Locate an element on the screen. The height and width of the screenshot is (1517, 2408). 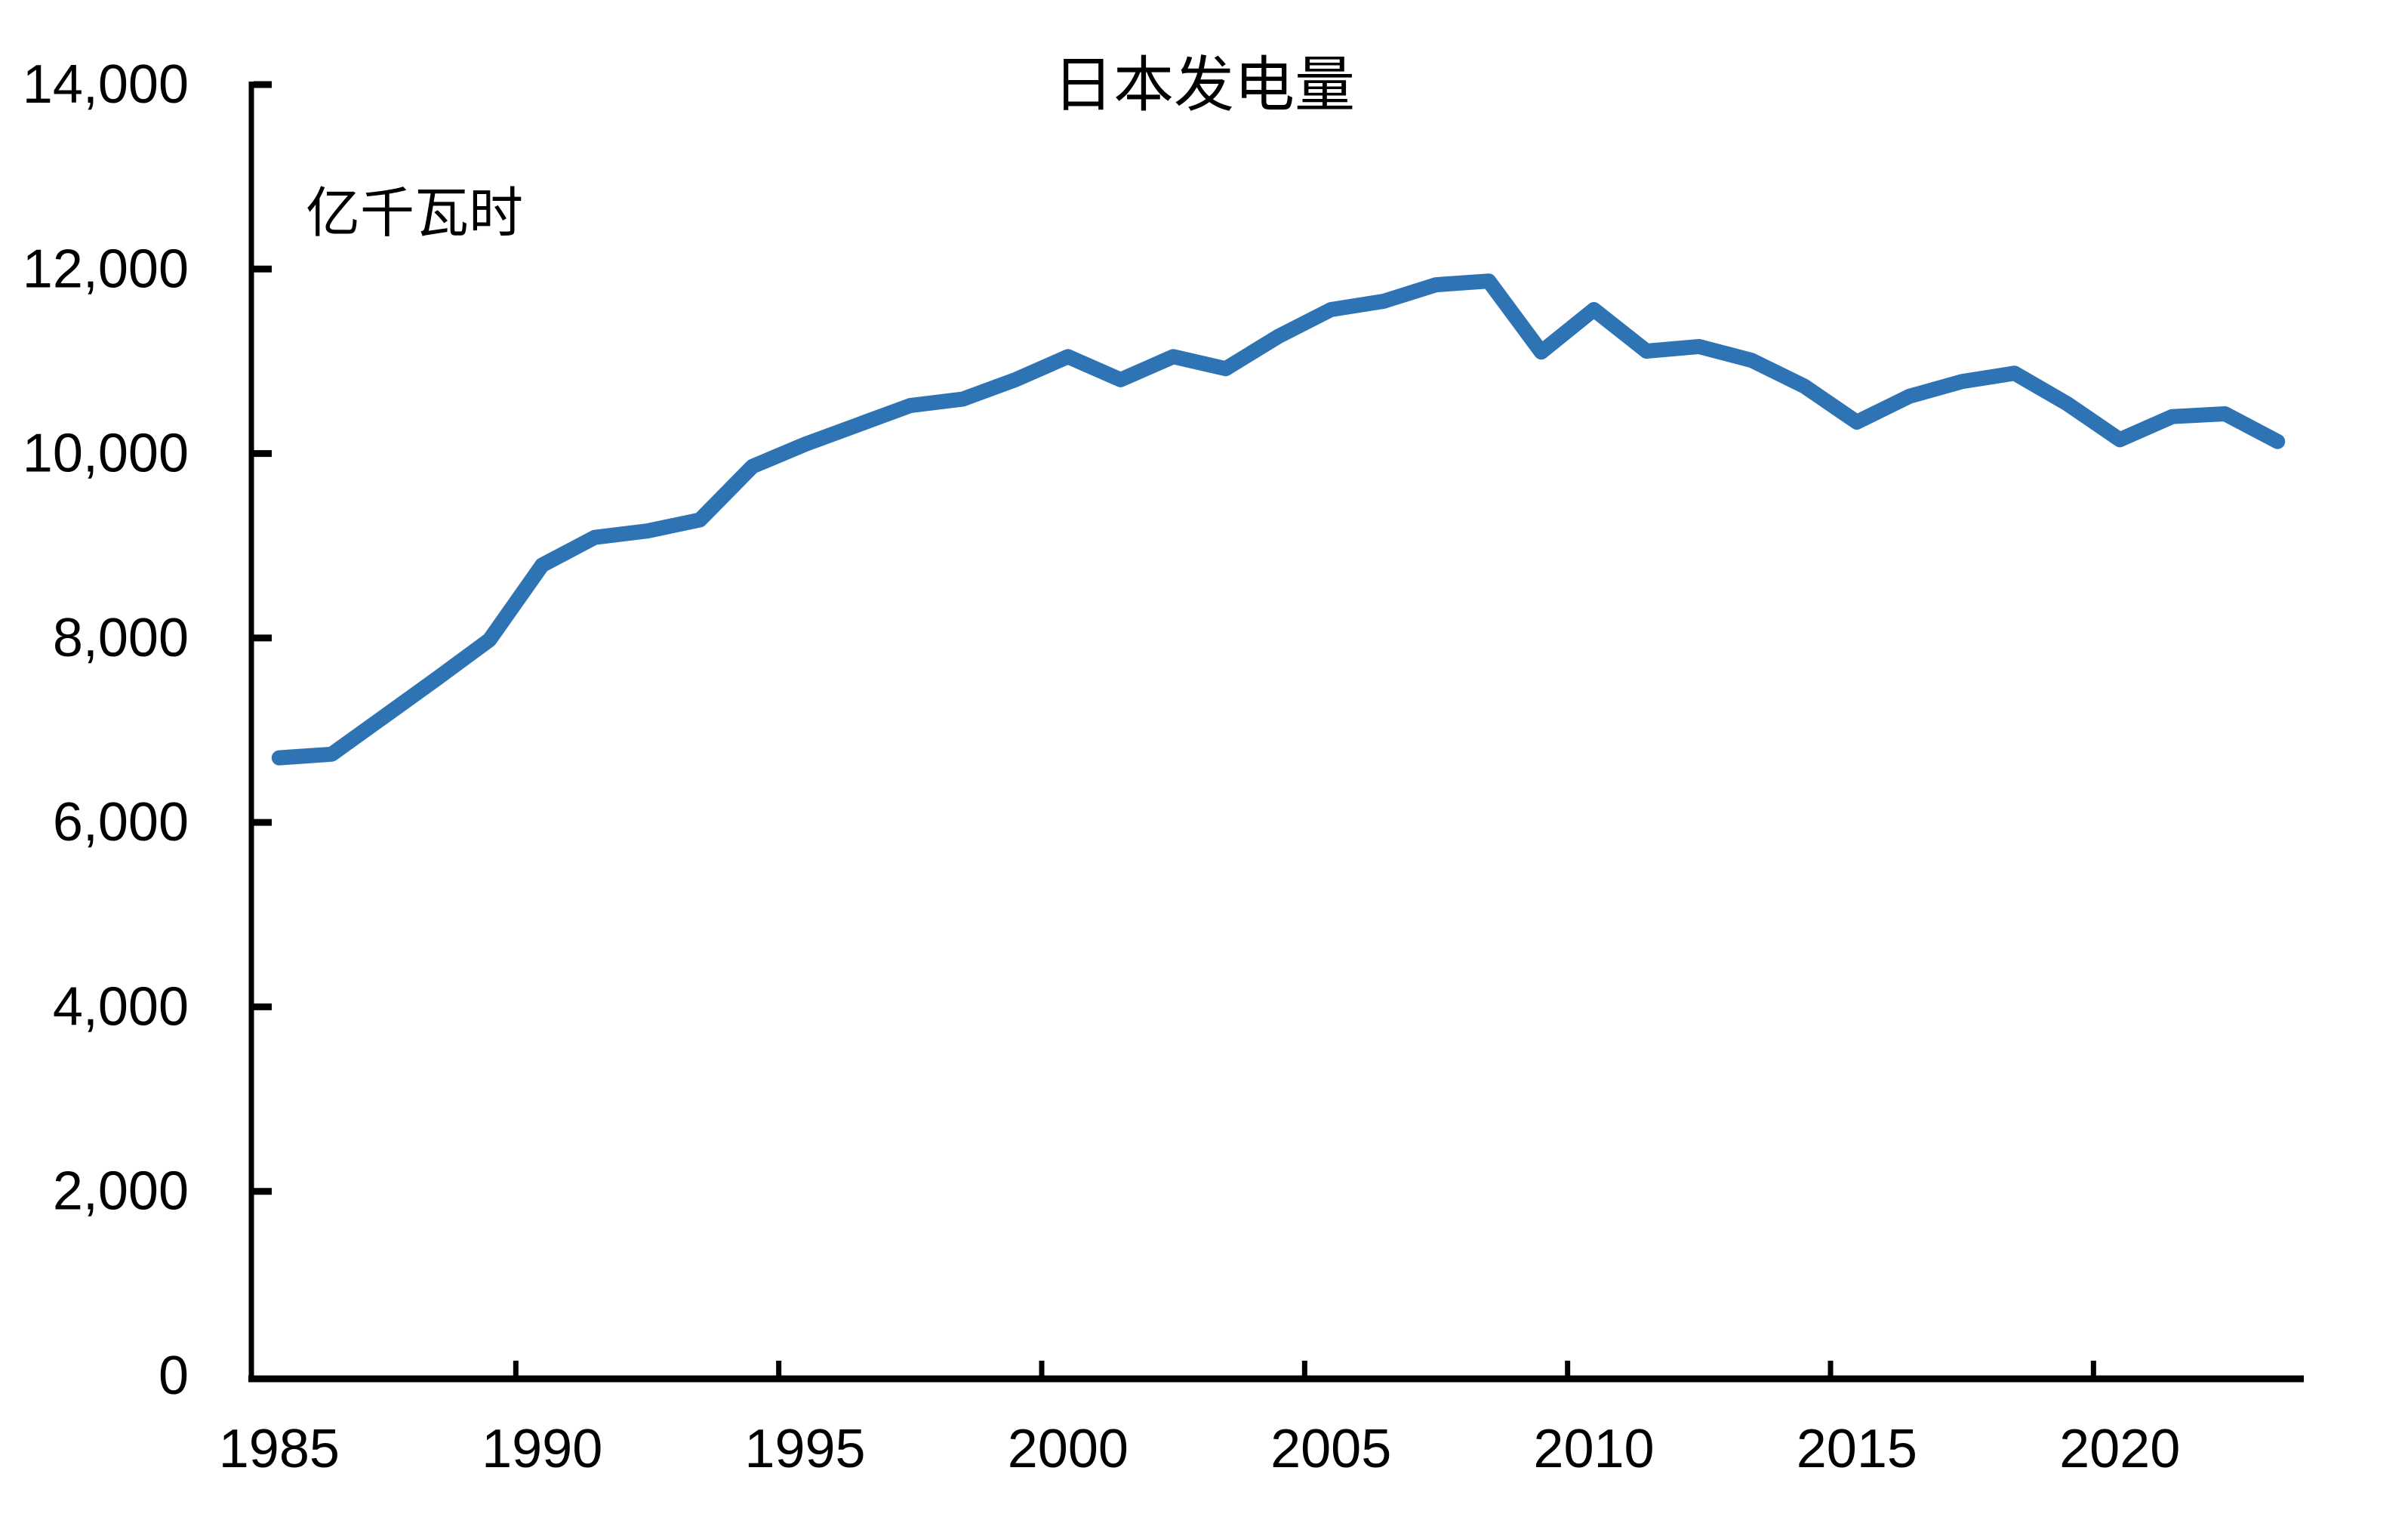
y-tick-label: 8,000 is located at coordinates (121, 638).